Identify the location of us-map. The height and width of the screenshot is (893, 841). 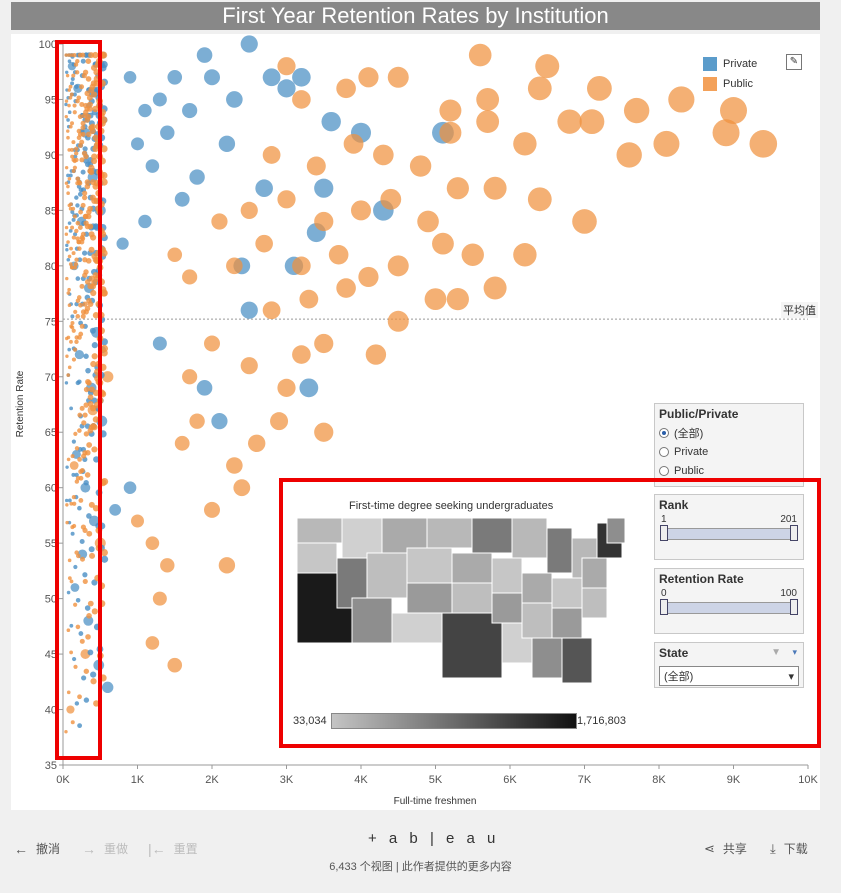
(462, 608).